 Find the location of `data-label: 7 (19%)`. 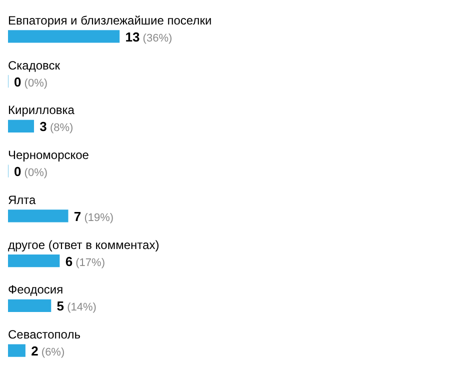

data-label: 7 (19%) is located at coordinates (94, 216).